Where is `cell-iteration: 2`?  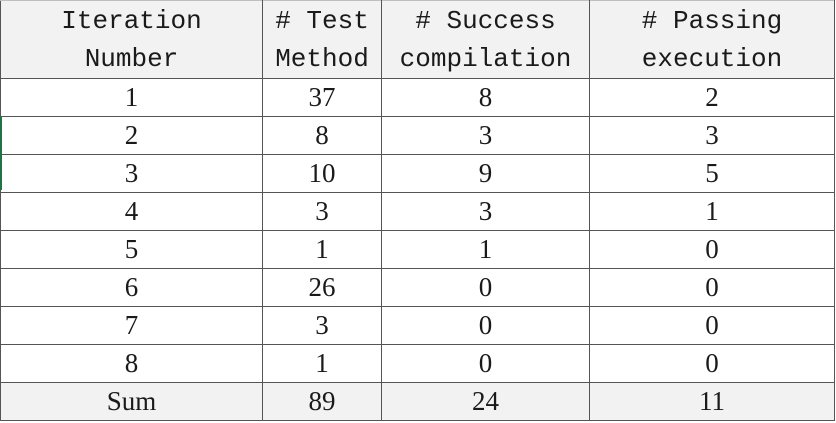 cell-iteration: 2 is located at coordinates (131, 135).